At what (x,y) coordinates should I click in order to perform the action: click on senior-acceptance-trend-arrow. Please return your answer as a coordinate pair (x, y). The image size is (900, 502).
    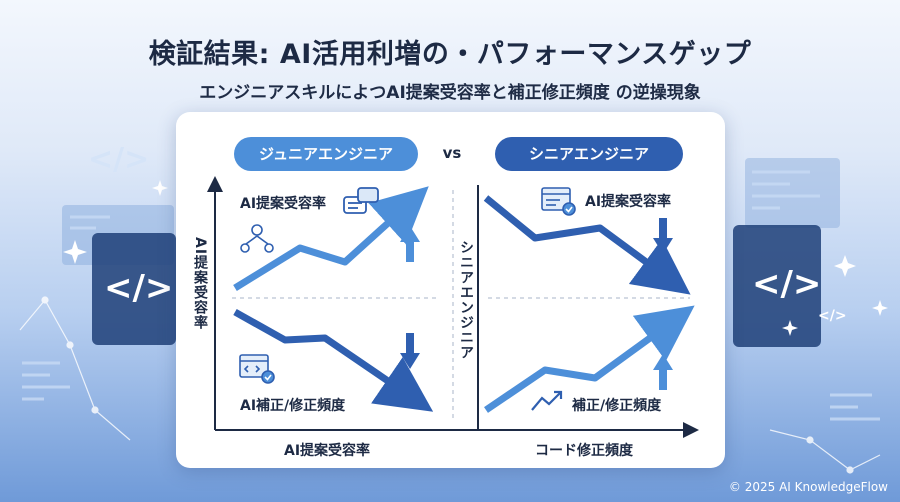
    Looking at the image, I should click on (587, 245).